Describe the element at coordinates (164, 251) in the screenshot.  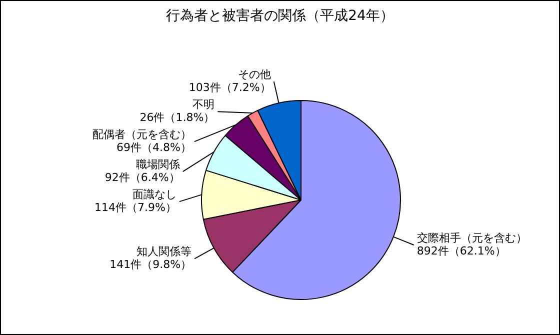
I see `slice-label: 知人関係等` at that location.